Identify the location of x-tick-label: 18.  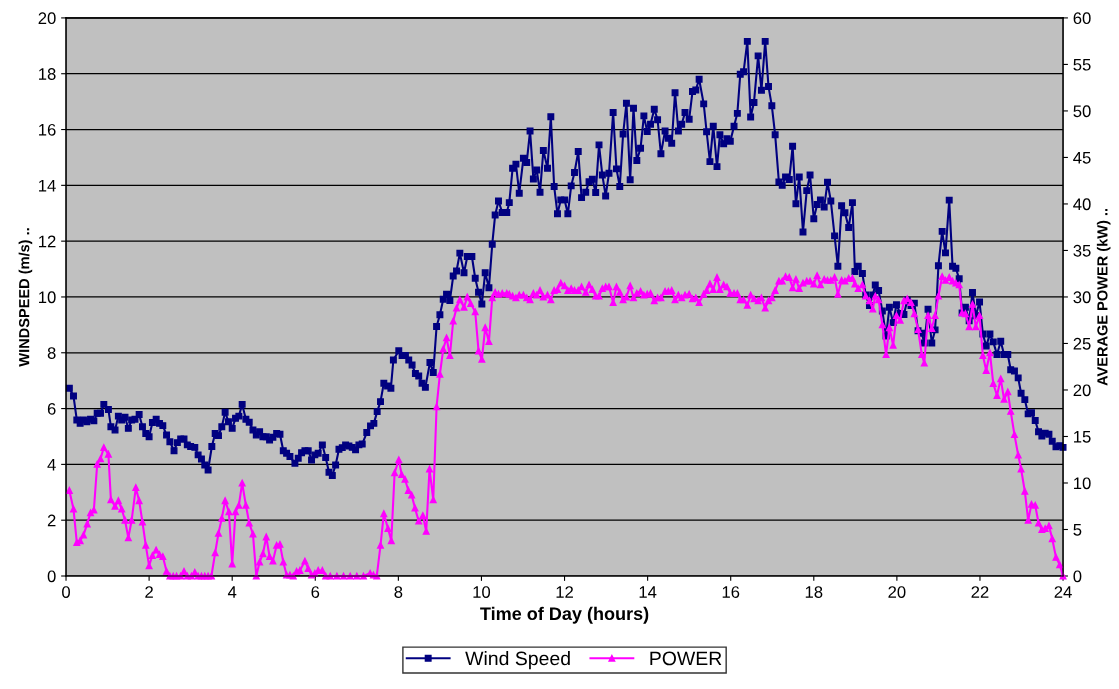
(814, 592).